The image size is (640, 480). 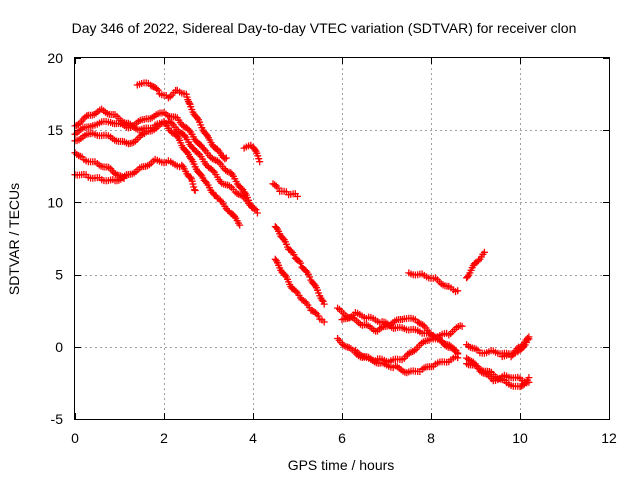 What do you see at coordinates (75, 438) in the screenshot?
I see `x-tick-label: 0` at bounding box center [75, 438].